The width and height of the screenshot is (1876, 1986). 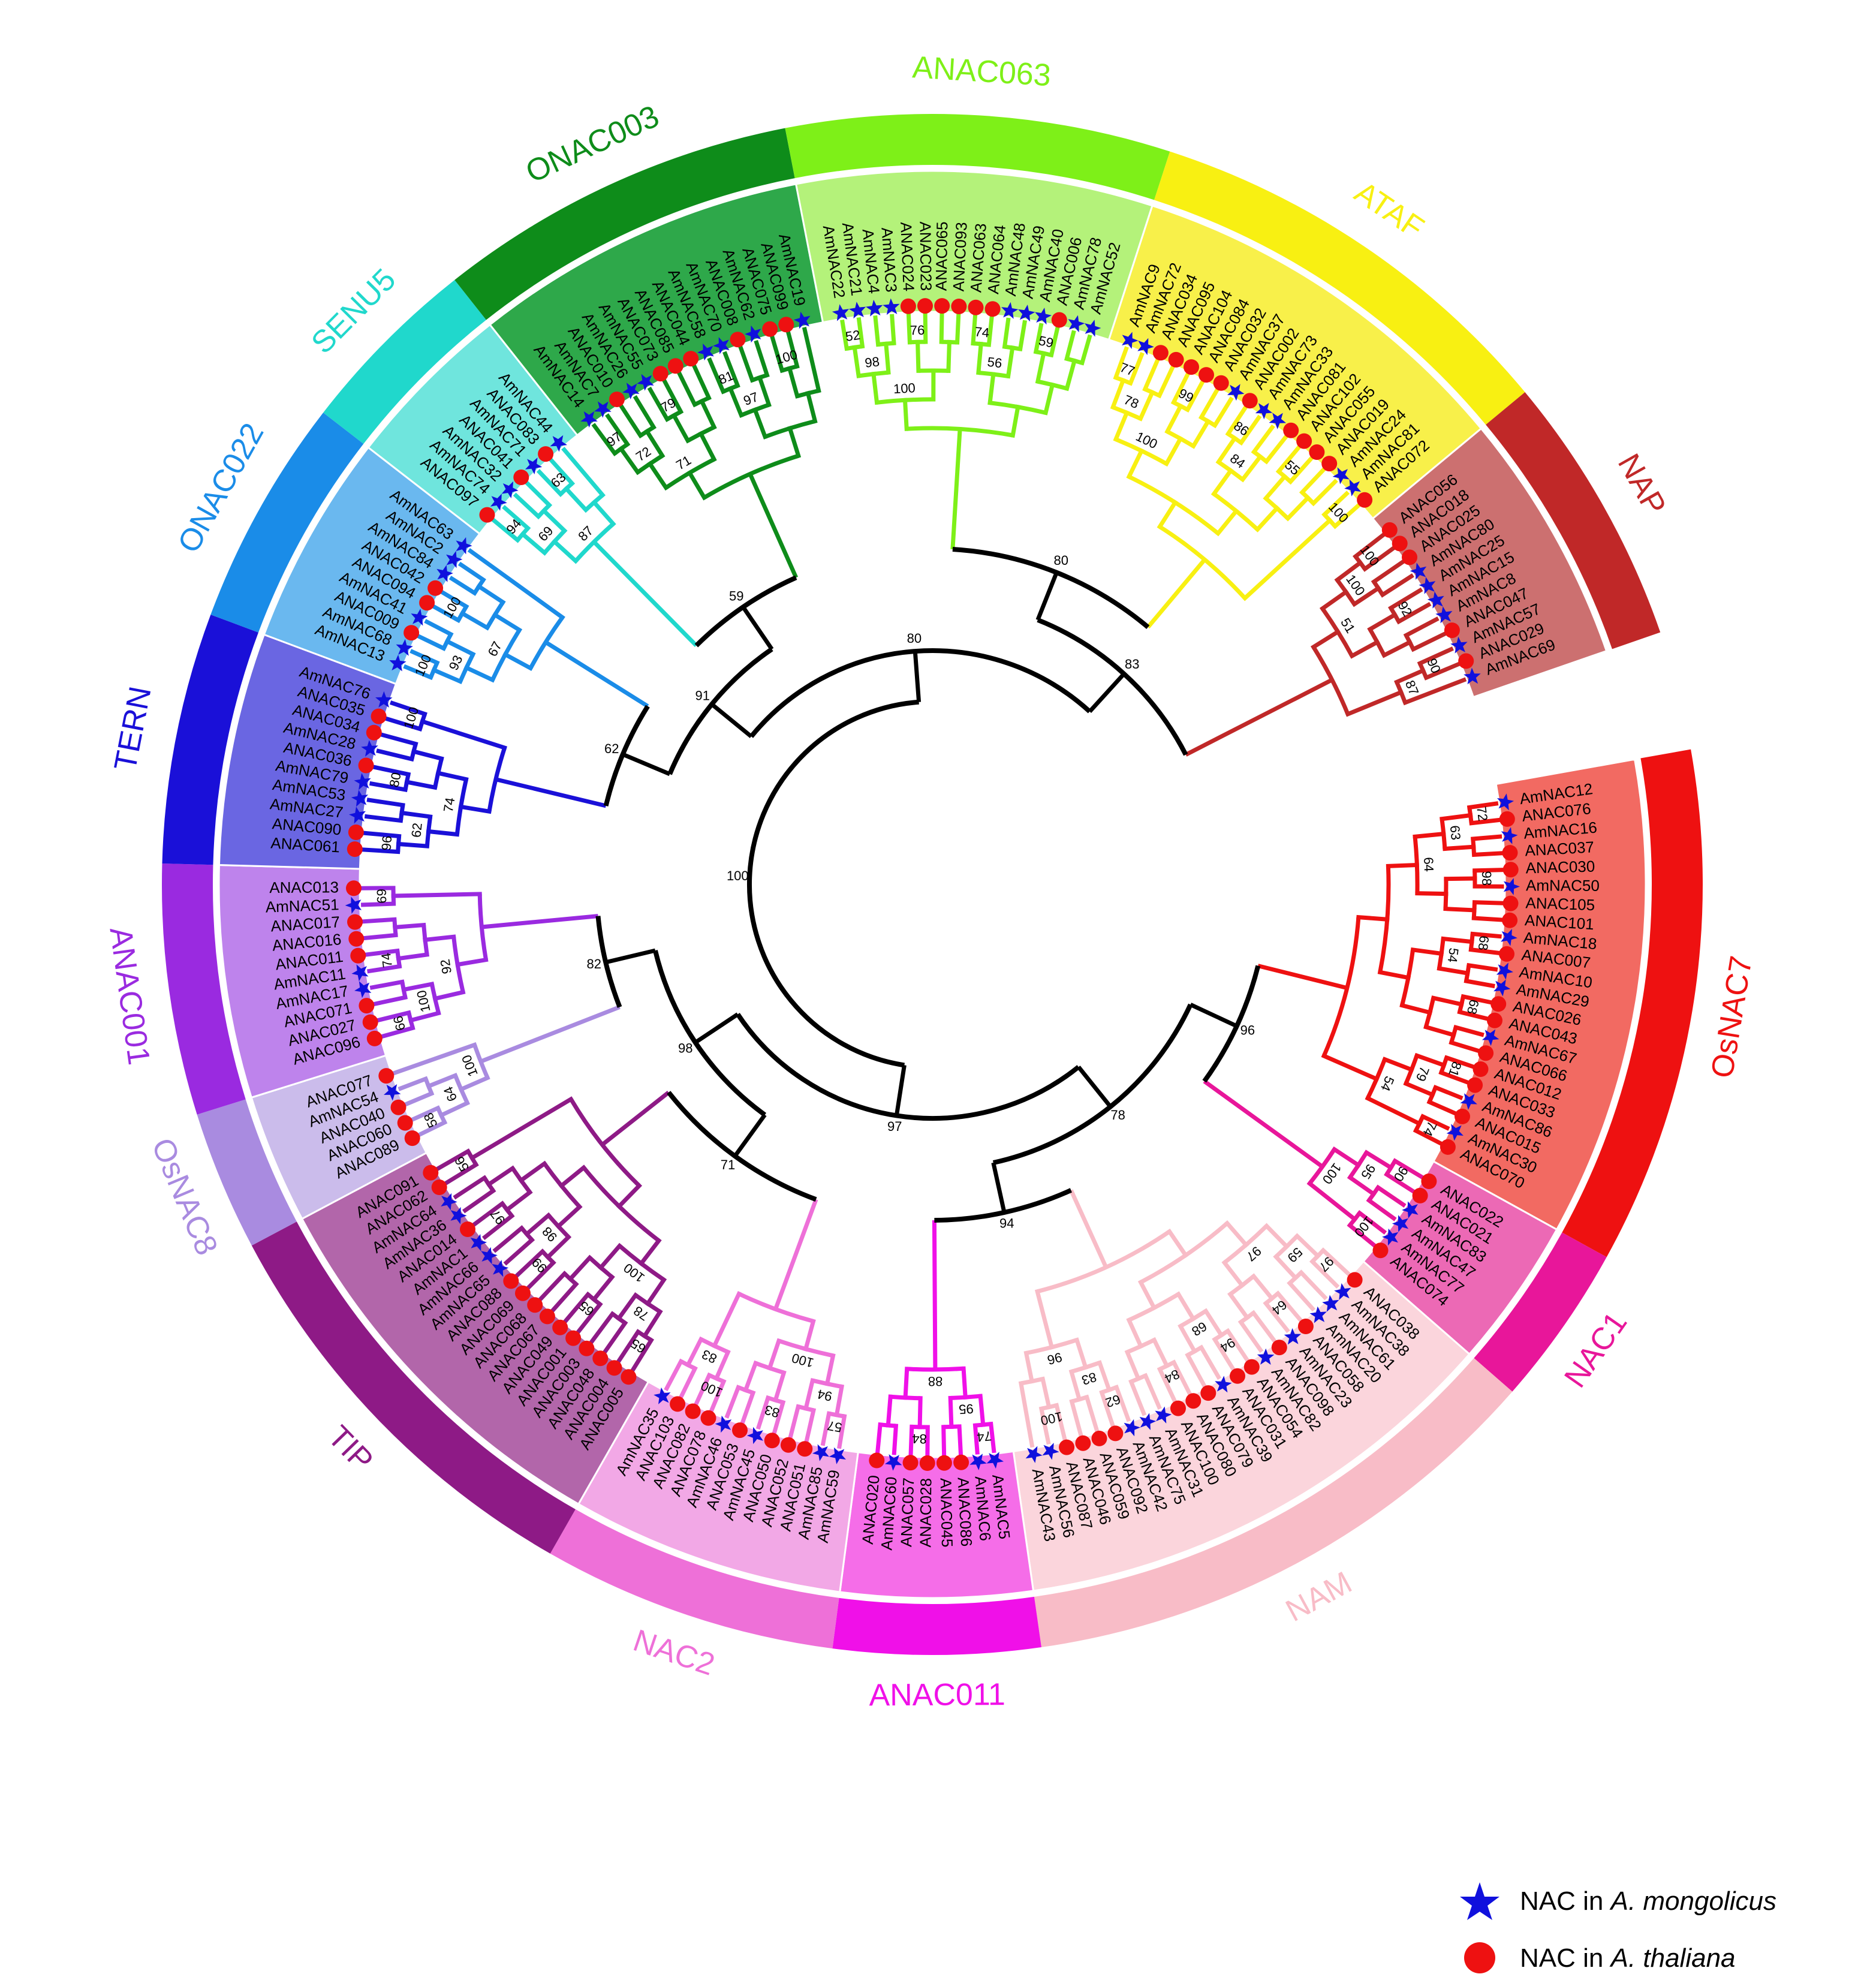 I want to click on bootstrap-value: 98, so click(x=872, y=362).